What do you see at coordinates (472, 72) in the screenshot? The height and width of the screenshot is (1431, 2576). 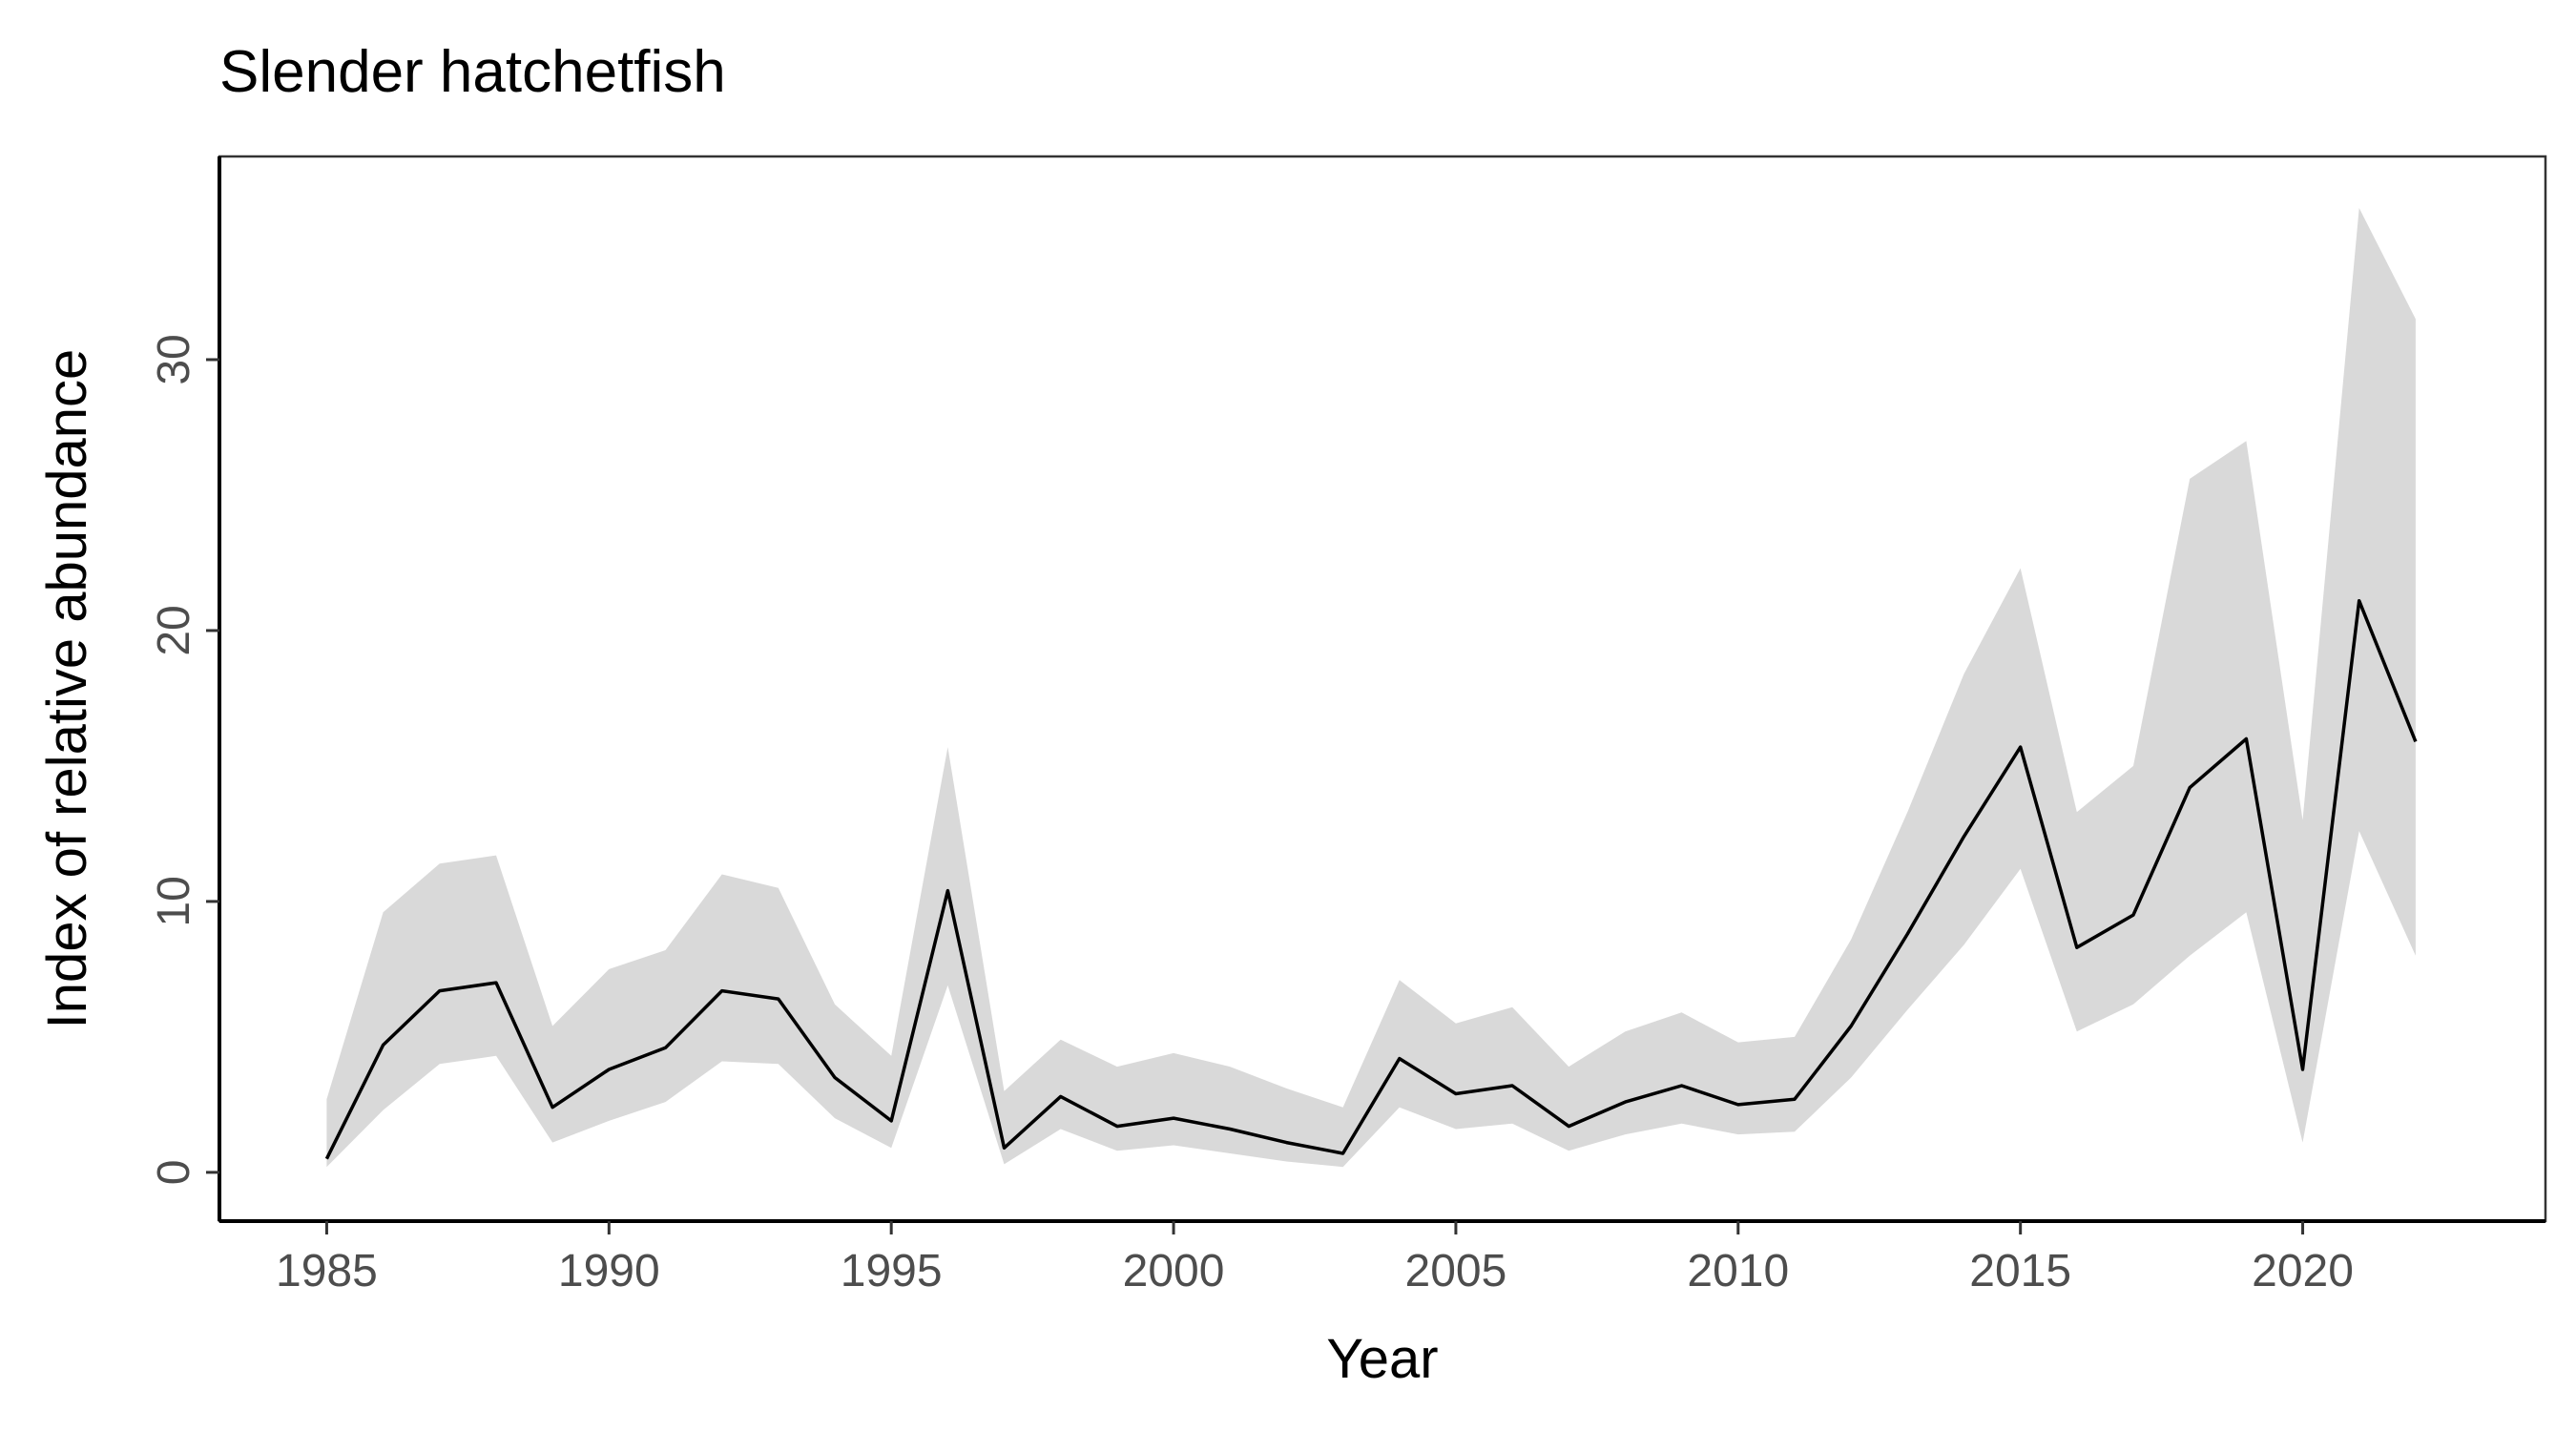 I see `chart-title: Slender hatchetfish` at bounding box center [472, 72].